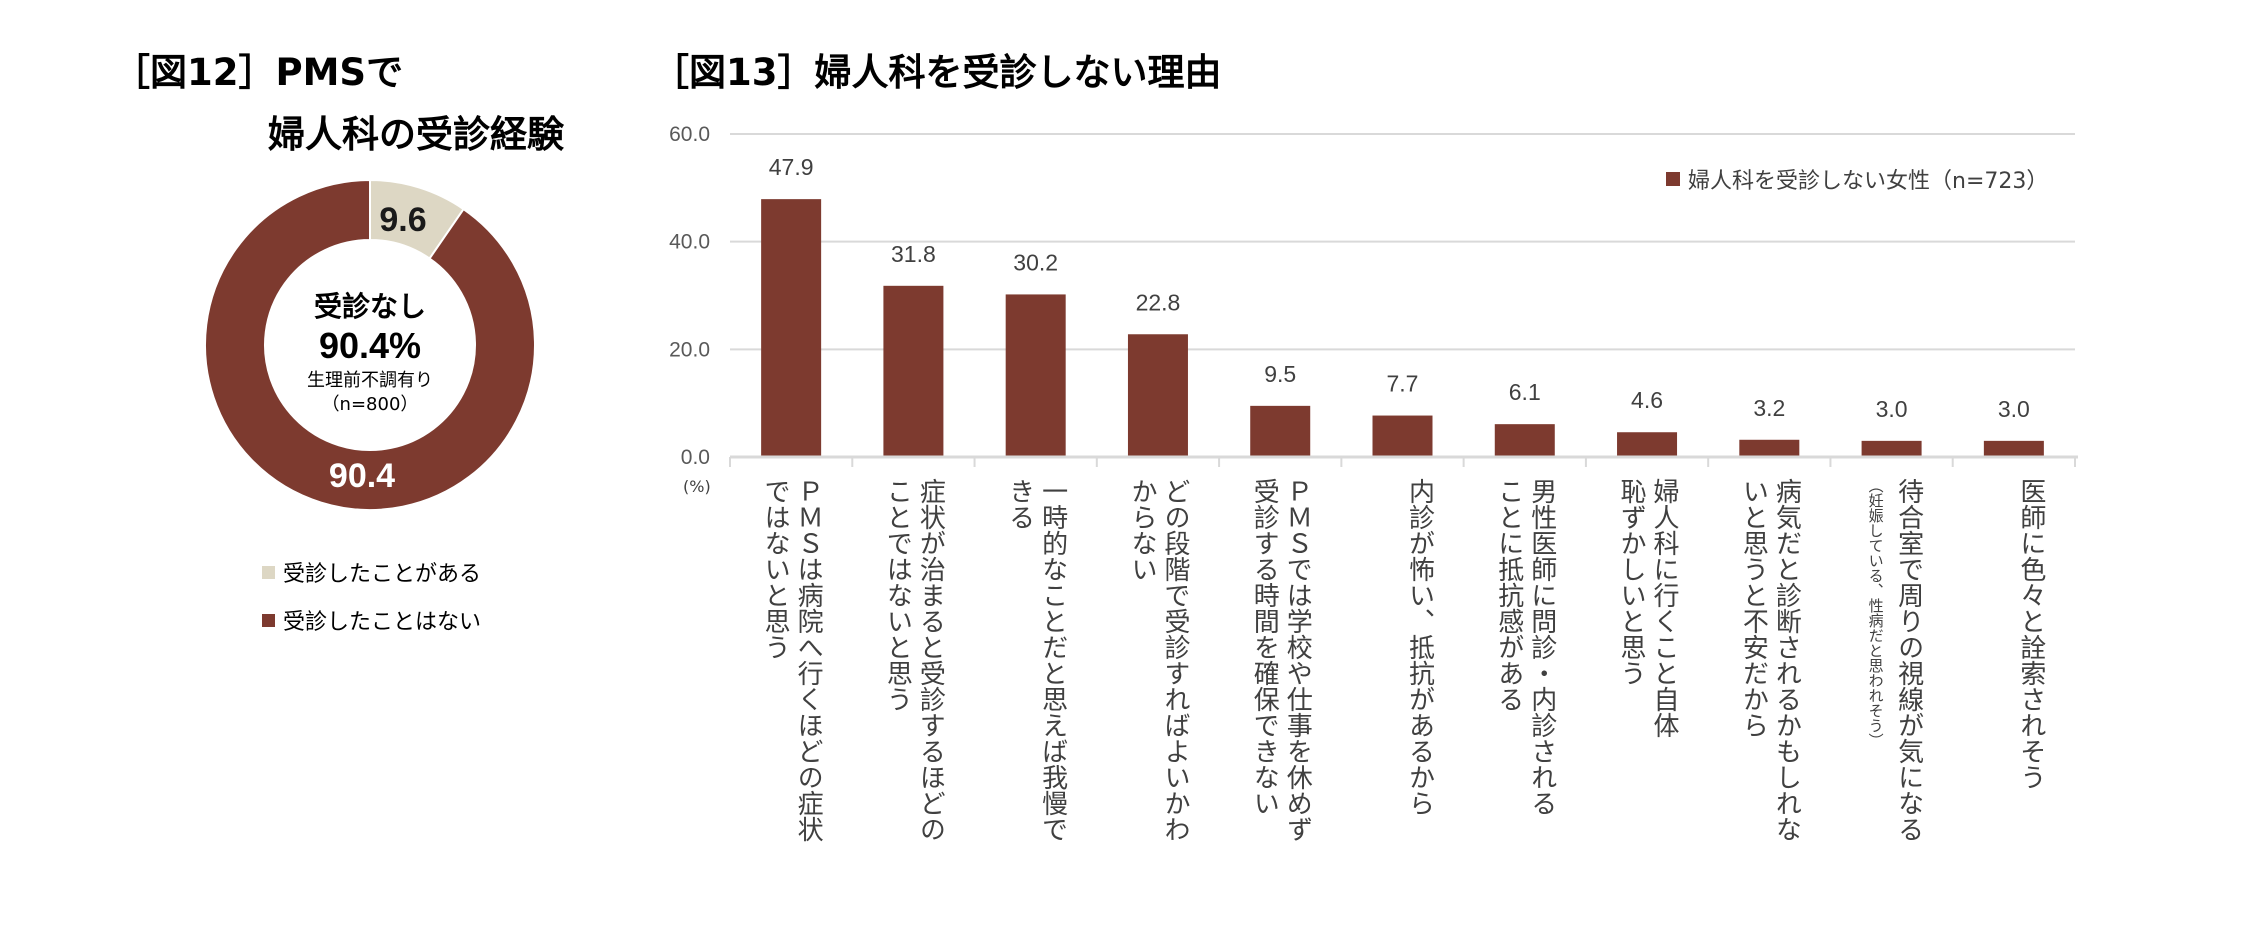 The image size is (2250, 934). Describe the element at coordinates (1875, 613) in the screenshot. I see `category-note: （妊娠している、性病だと思われそう）` at that location.